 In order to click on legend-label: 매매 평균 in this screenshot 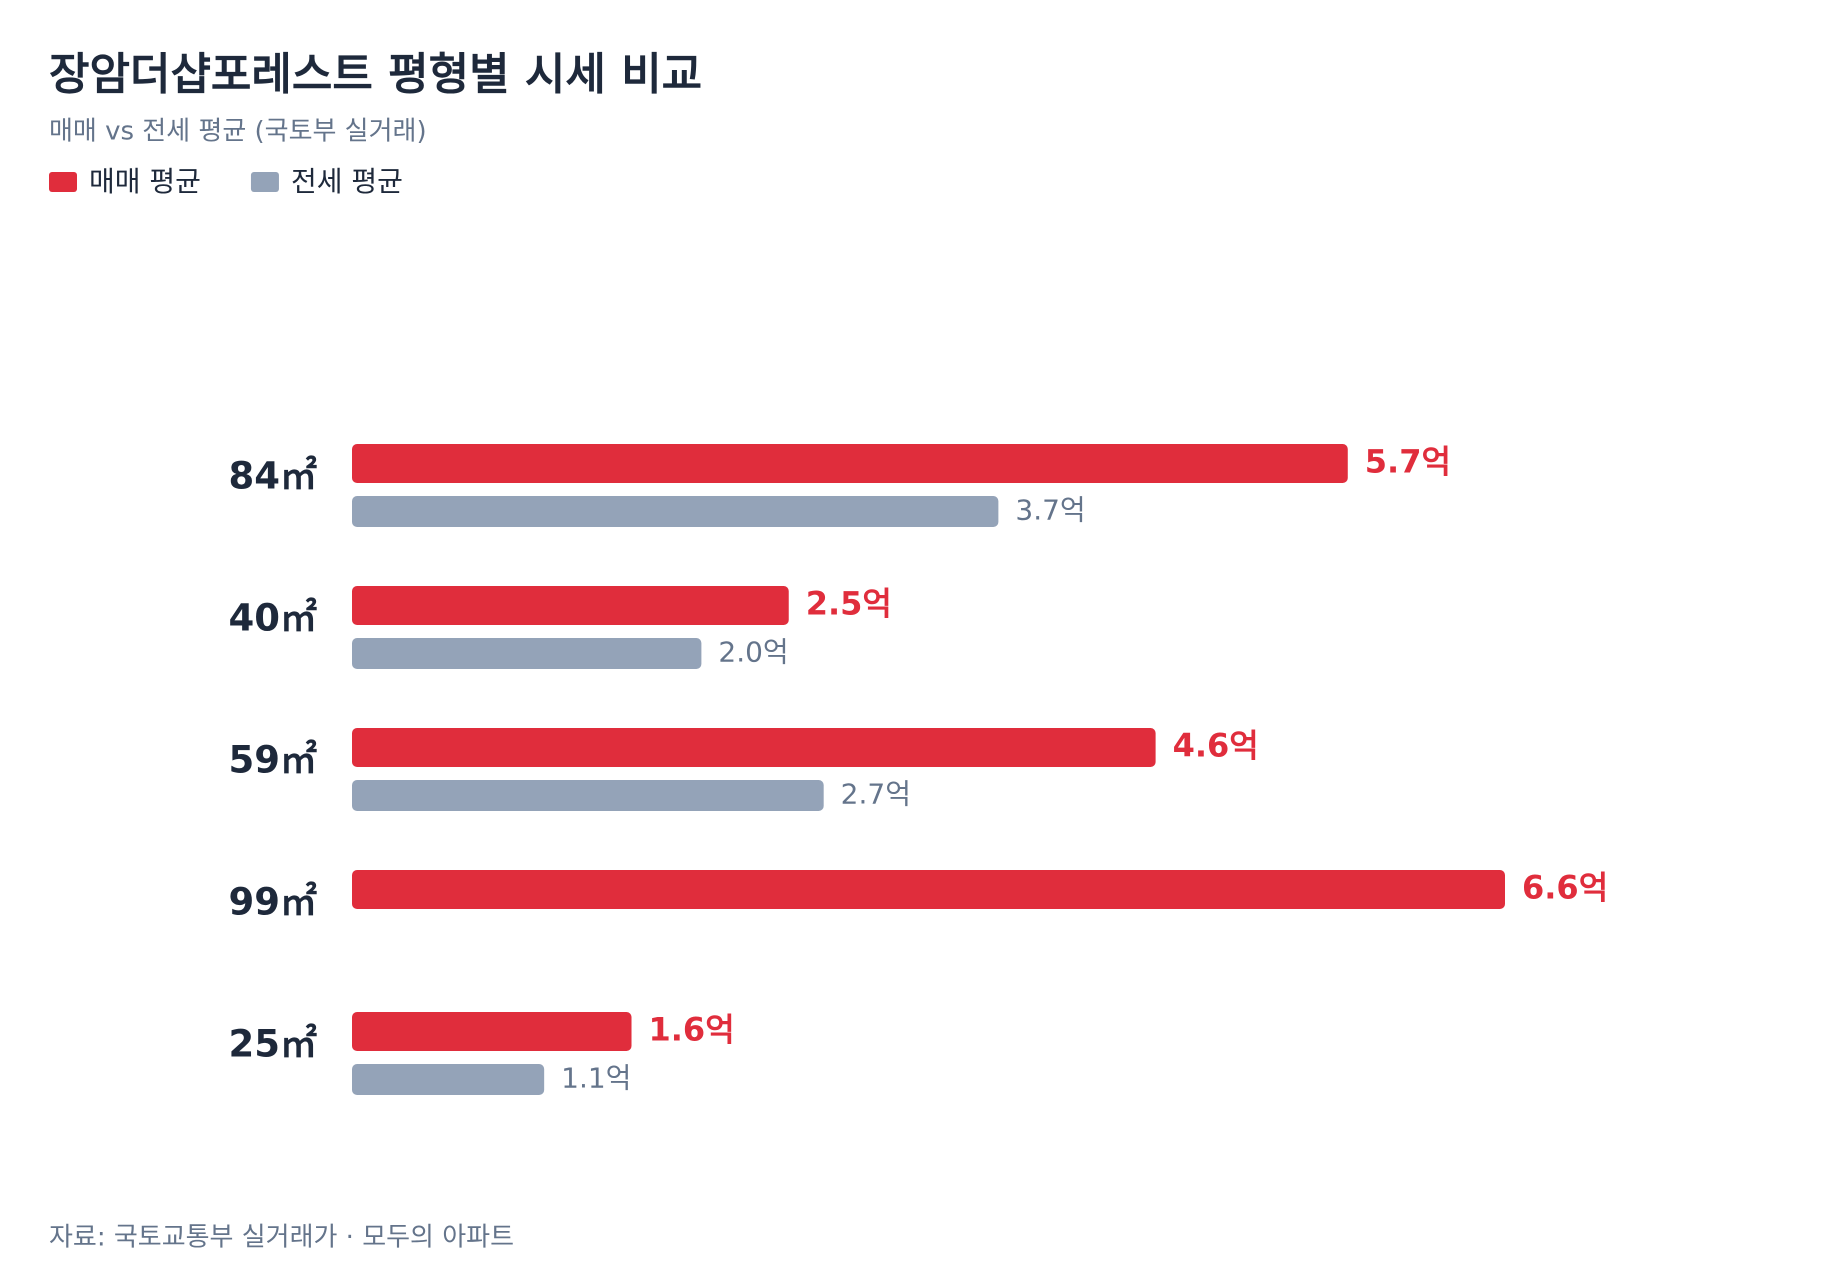, I will do `click(145, 181)`.